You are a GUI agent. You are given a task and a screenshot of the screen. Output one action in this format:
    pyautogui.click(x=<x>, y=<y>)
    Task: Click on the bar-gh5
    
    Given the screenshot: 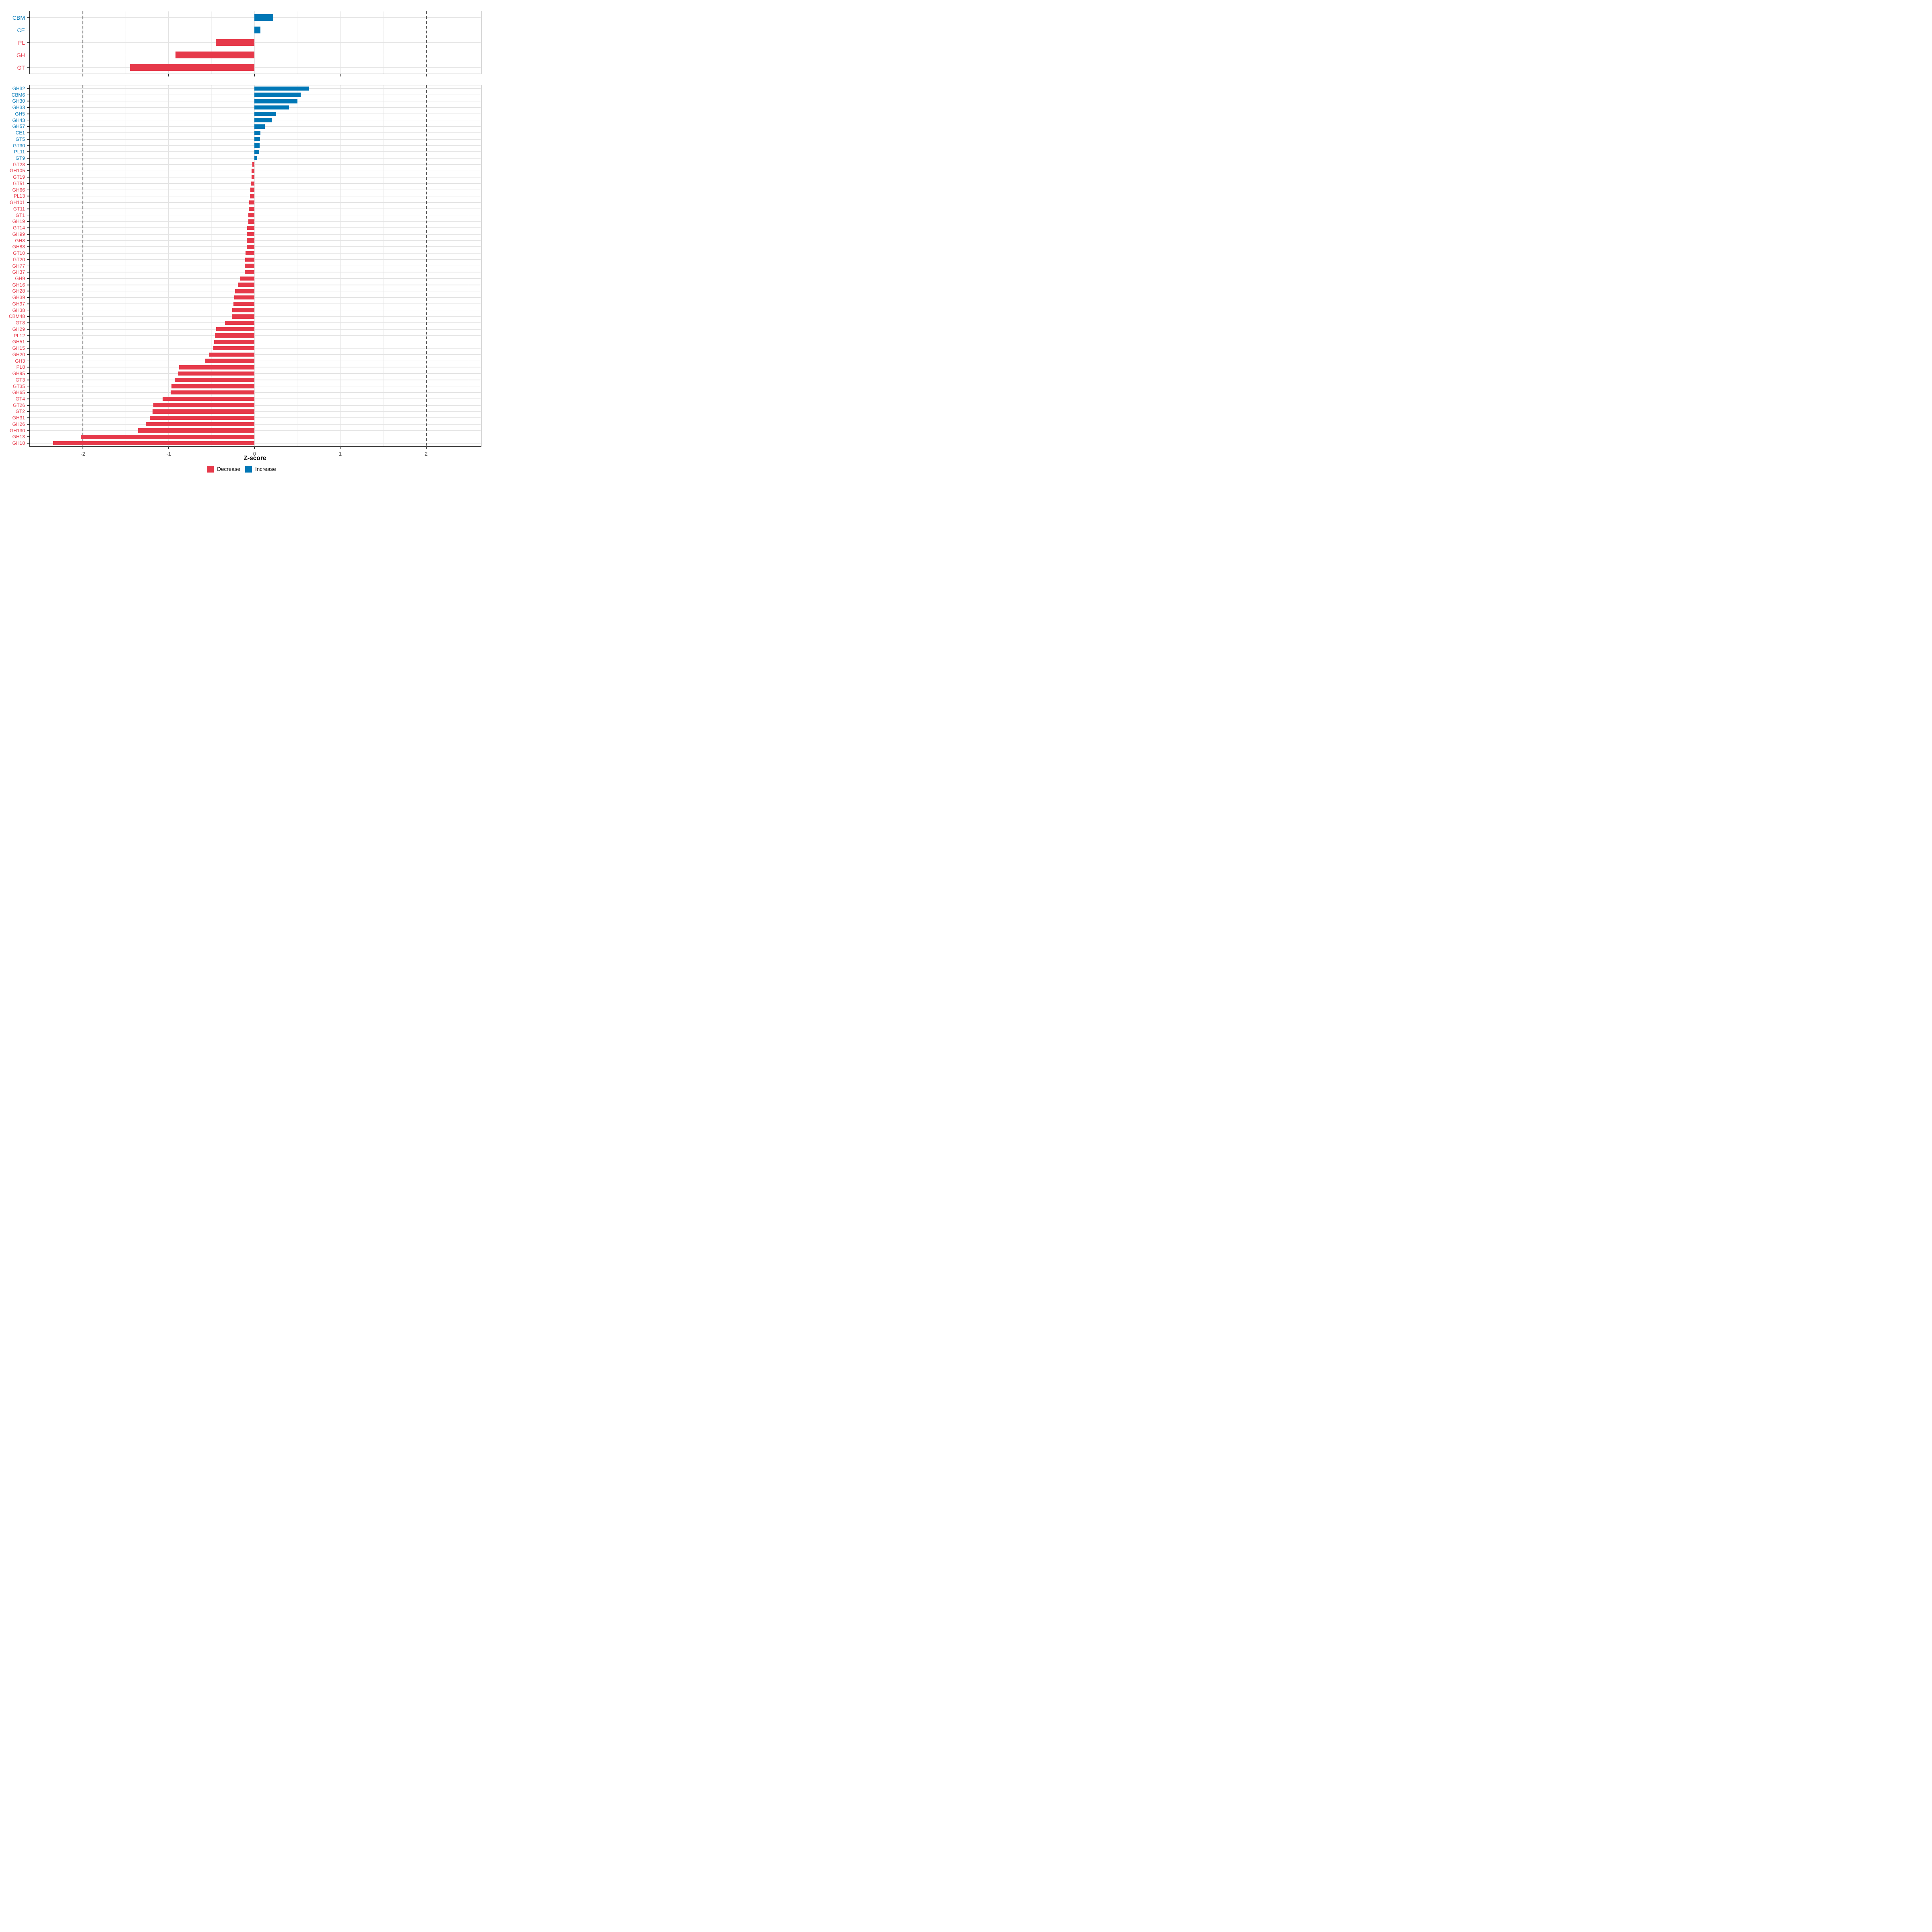 What is the action you would take?
    pyautogui.click(x=265, y=113)
    